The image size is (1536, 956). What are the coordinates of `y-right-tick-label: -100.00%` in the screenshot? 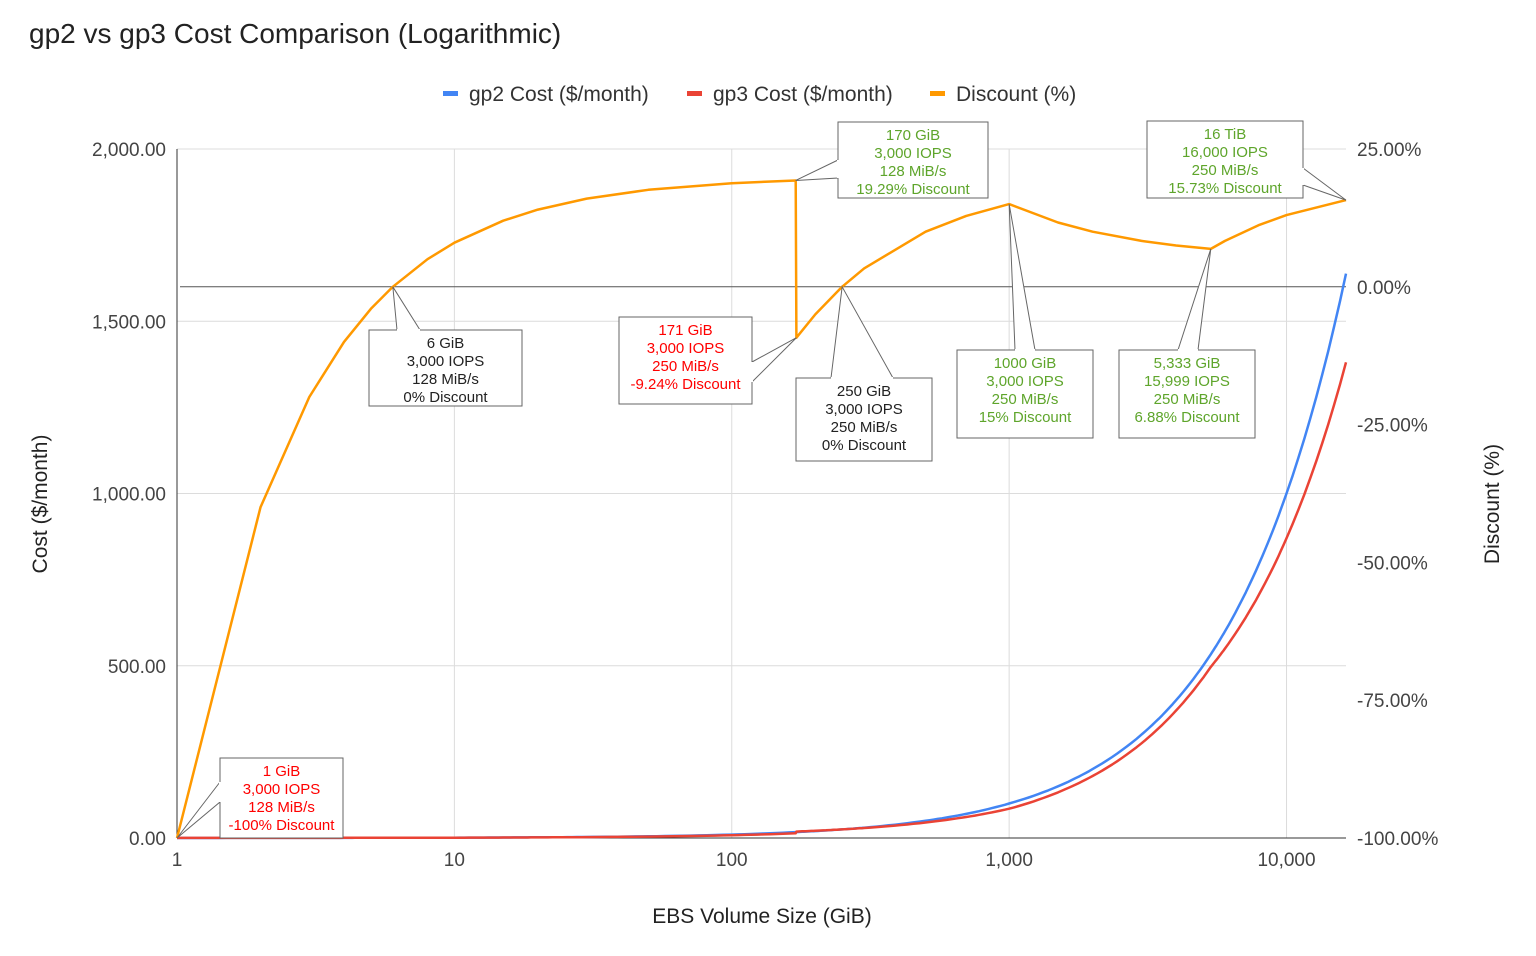 It's located at (1397, 839).